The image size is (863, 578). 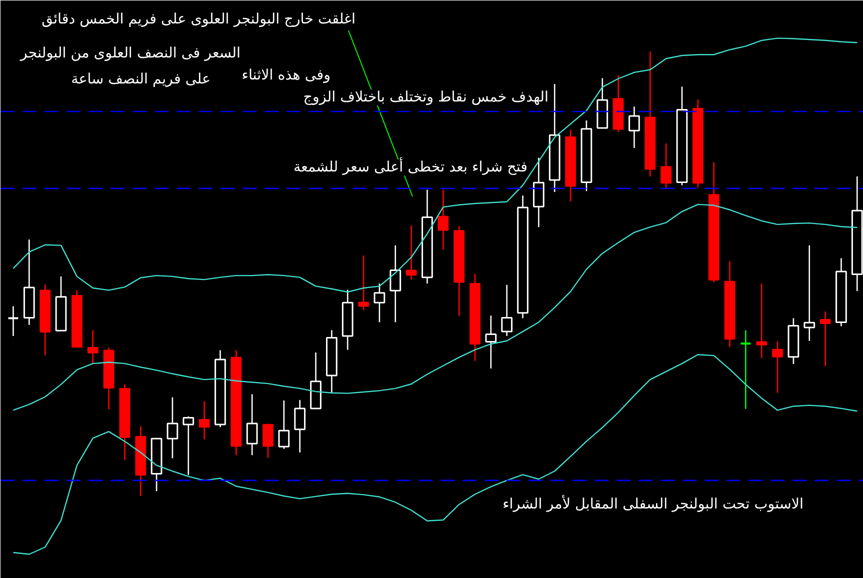 What do you see at coordinates (130, 54) in the screenshot?
I see `annotation: السعر فى النصف العلوى من البولنجر` at bounding box center [130, 54].